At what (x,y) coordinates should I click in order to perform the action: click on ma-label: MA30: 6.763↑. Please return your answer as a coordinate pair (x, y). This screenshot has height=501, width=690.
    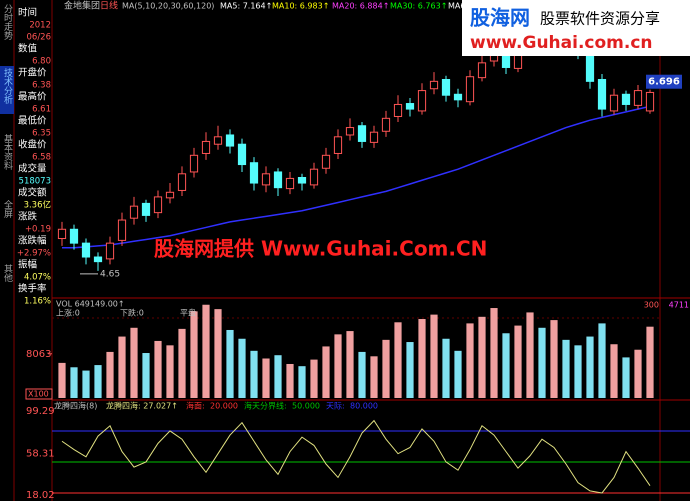
    Looking at the image, I should click on (418, 6).